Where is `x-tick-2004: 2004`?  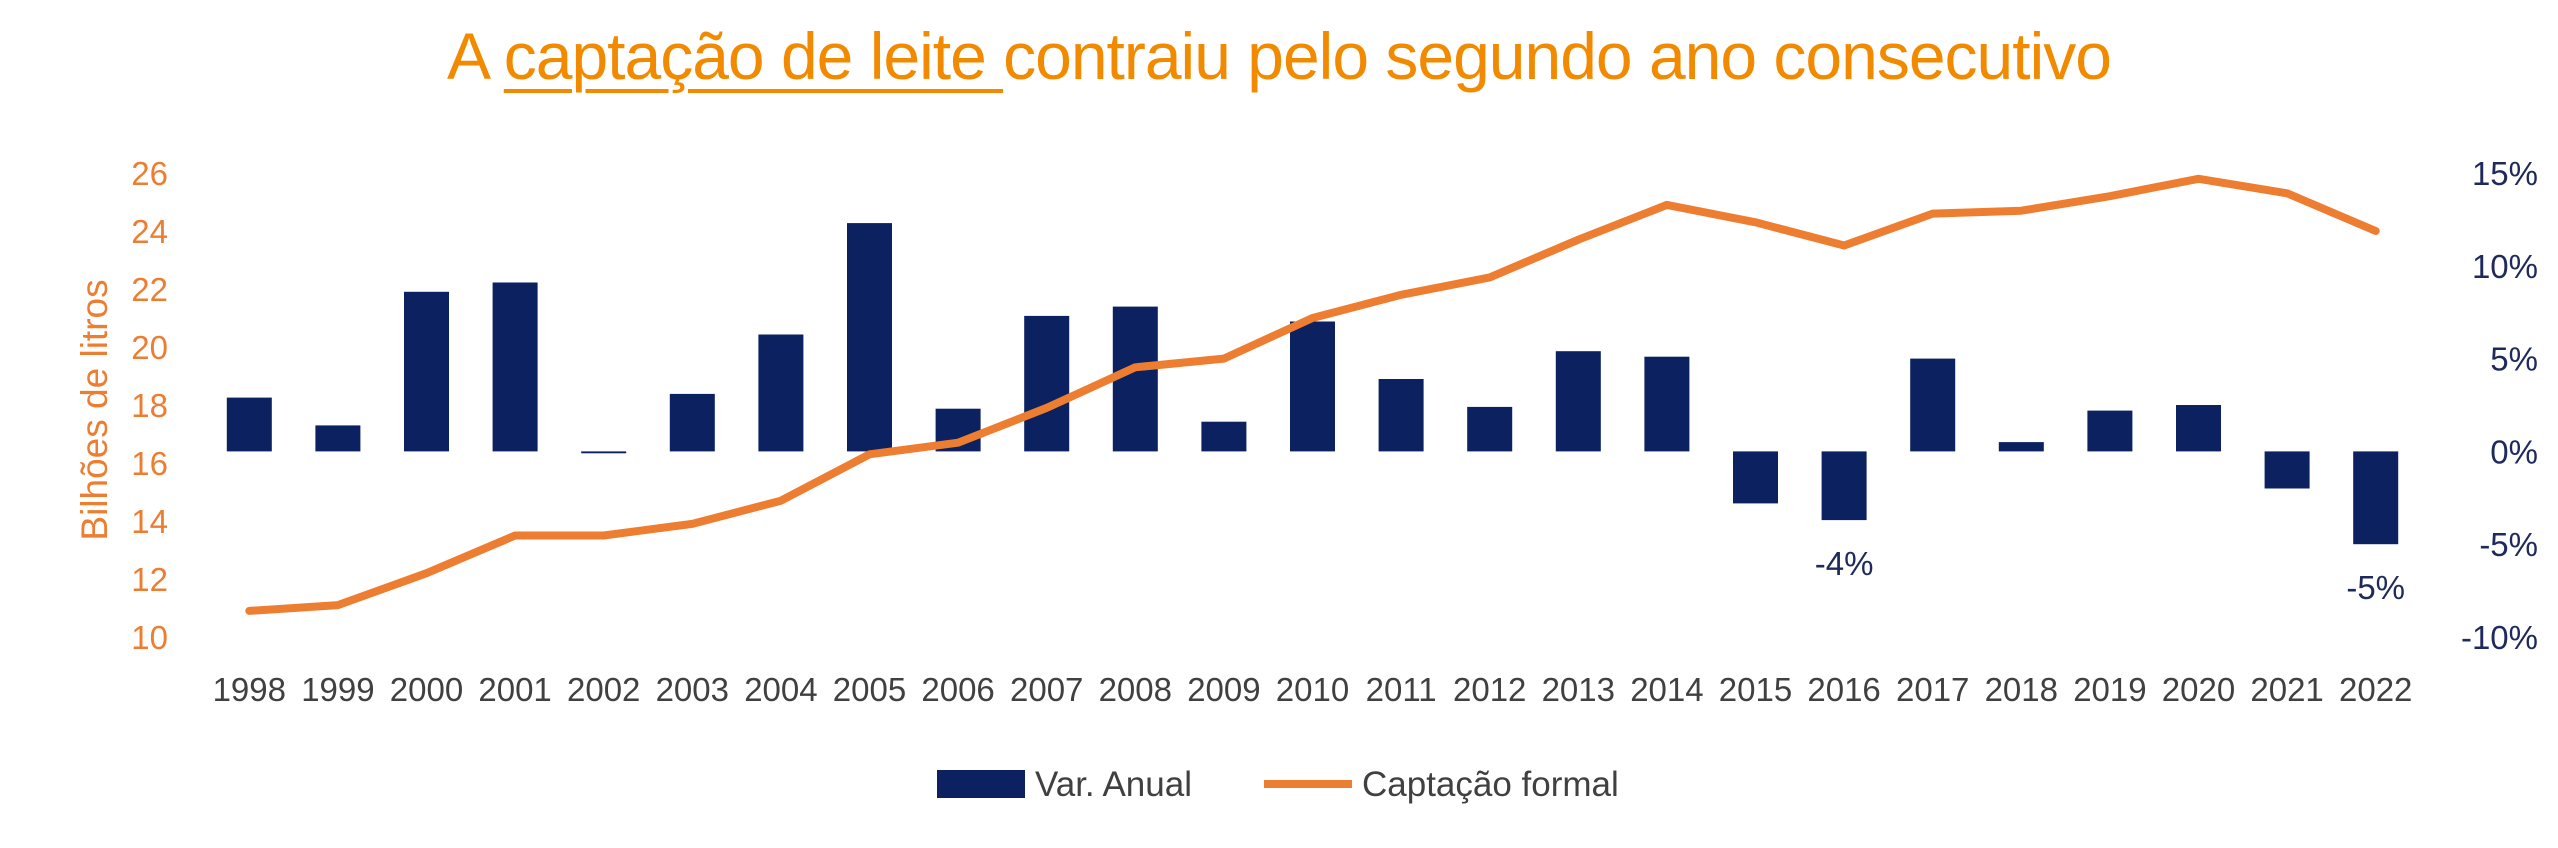
x-tick-2004: 2004 is located at coordinates (780, 689).